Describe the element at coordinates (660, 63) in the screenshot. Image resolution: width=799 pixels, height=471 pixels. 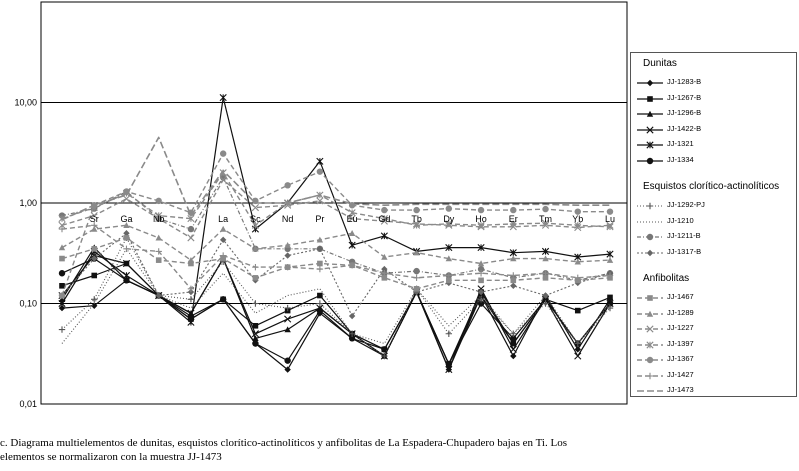
I see `legend-group-title: Dunitas` at that location.